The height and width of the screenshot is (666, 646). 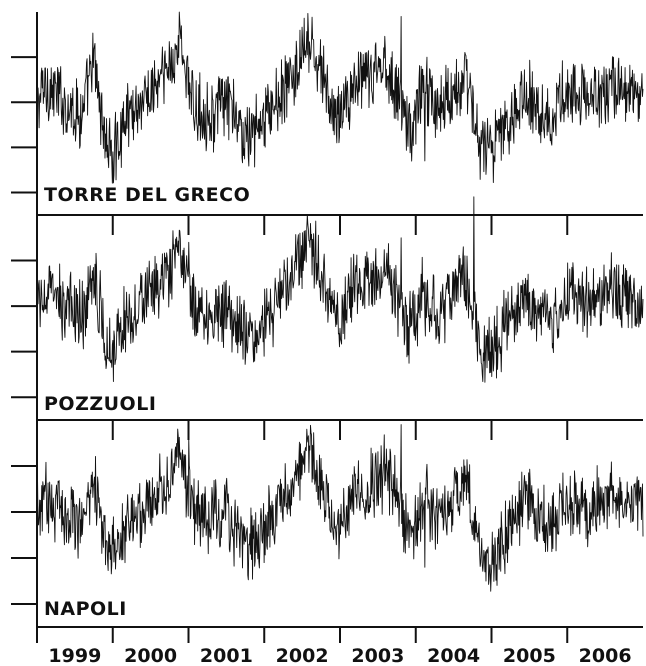 I want to click on x-tick-label: 2002, so click(x=302, y=655).